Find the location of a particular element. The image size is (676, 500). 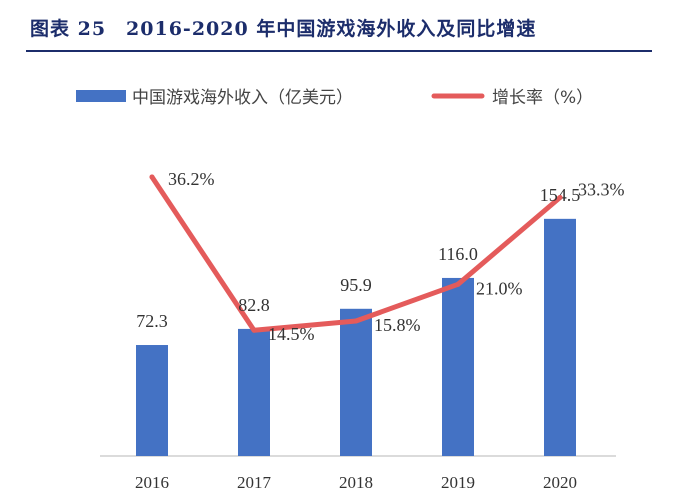

legend: 中国游戏海外收入（亿美元） 增长率（%） is located at coordinates (334, 98).